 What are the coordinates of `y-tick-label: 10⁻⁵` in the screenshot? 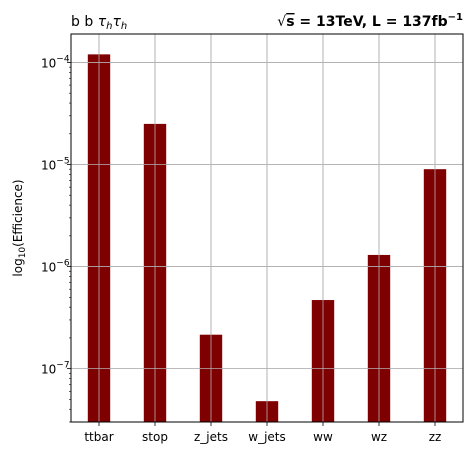 It's located at (55, 165).